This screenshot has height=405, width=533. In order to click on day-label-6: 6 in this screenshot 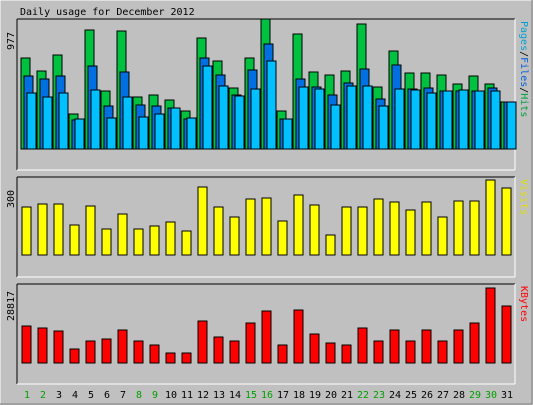, I will do `click(107, 395)`.